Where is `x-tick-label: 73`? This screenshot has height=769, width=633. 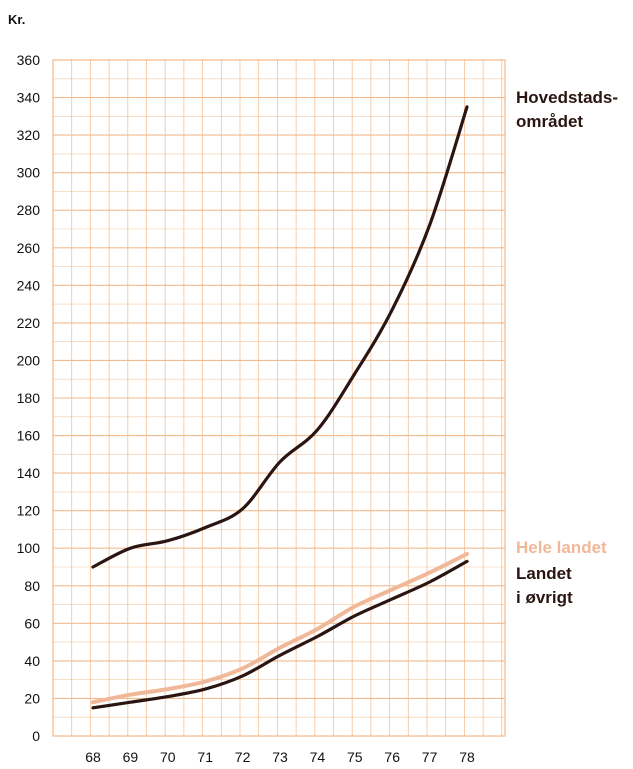
x-tick-label: 73 is located at coordinates (280, 756).